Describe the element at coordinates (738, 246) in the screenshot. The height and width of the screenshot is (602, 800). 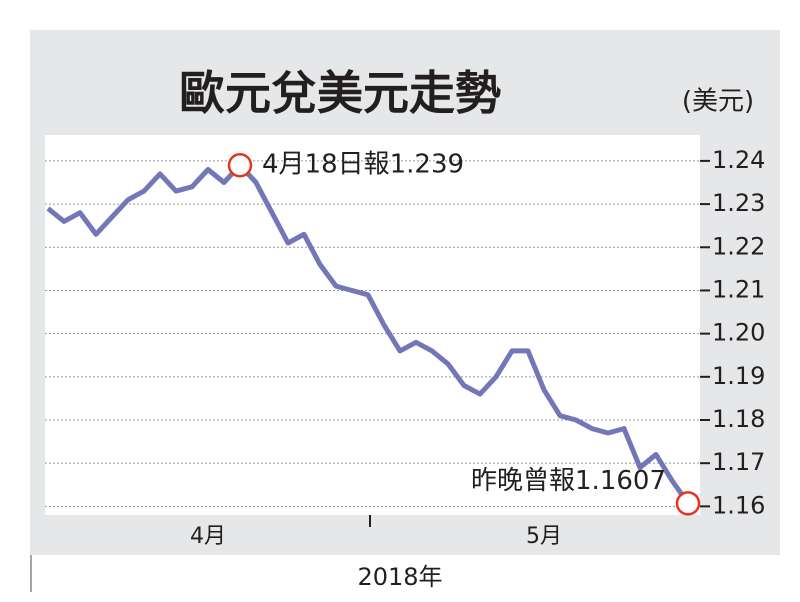
I see `y-tick-label: 1.22` at that location.